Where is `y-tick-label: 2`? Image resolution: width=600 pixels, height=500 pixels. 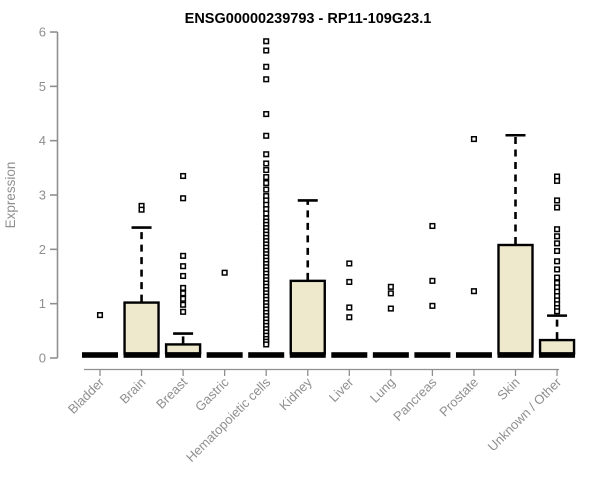
y-tick-label: 2 is located at coordinates (42, 249).